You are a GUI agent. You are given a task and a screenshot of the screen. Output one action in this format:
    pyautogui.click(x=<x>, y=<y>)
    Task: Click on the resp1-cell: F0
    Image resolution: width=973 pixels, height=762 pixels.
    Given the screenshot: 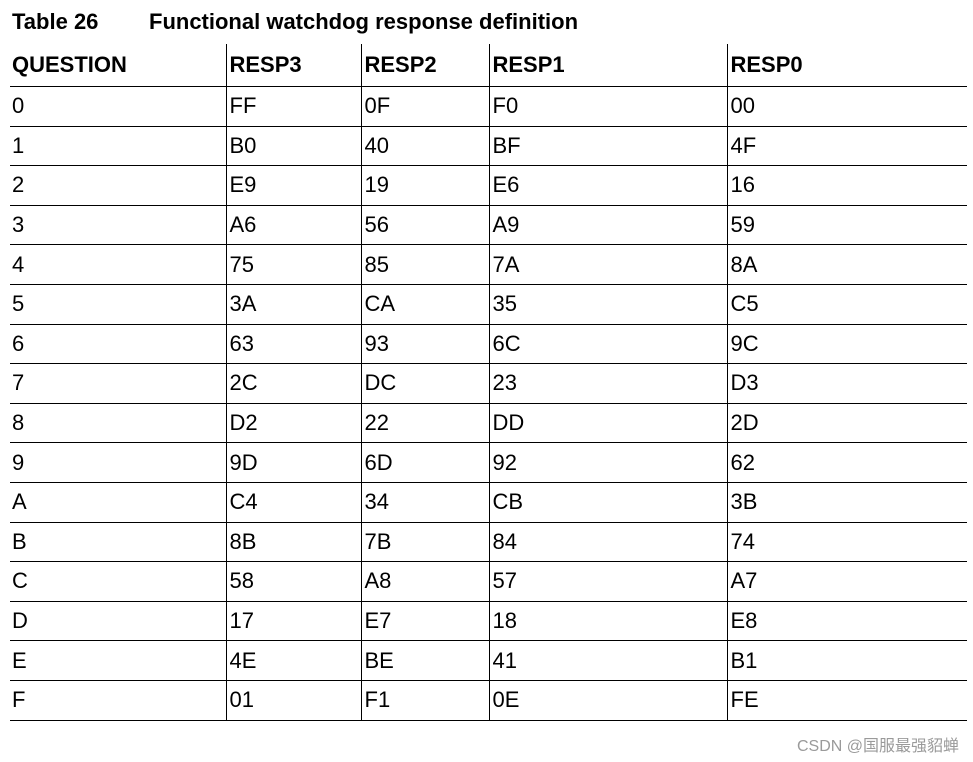 What is the action you would take?
    pyautogui.click(x=607, y=106)
    